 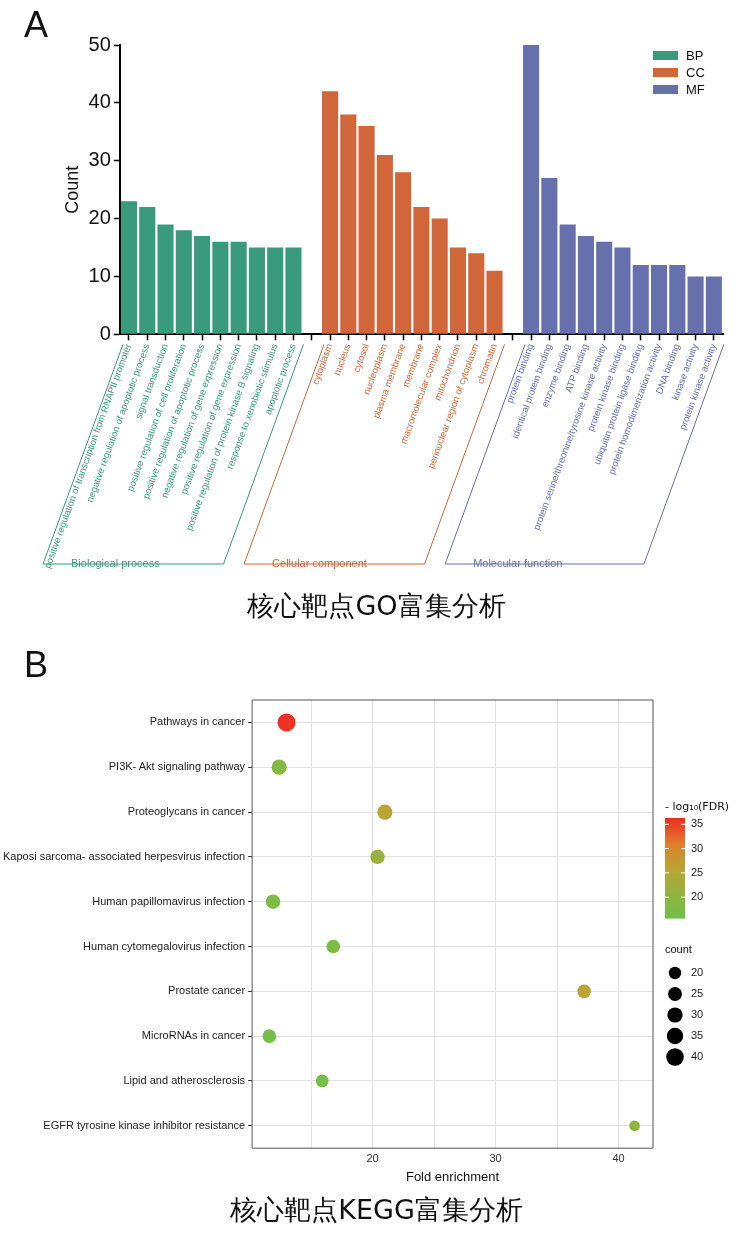 I want to click on y-tick-label: MicroRNAs in cancer, so click(x=193, y=1035).